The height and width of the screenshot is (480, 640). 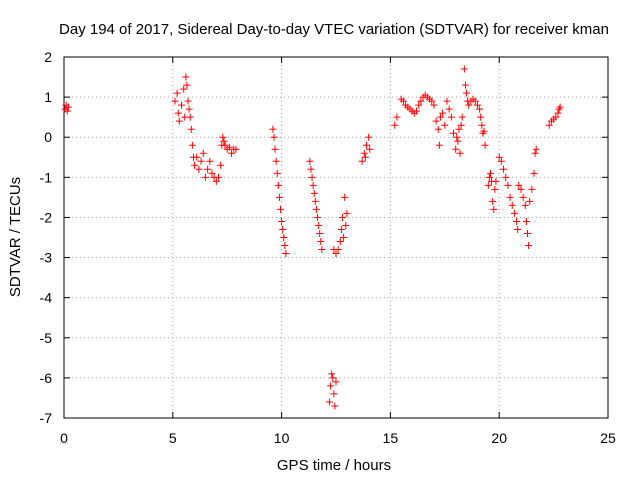 I want to click on x-tick-label: 25, so click(x=608, y=438).